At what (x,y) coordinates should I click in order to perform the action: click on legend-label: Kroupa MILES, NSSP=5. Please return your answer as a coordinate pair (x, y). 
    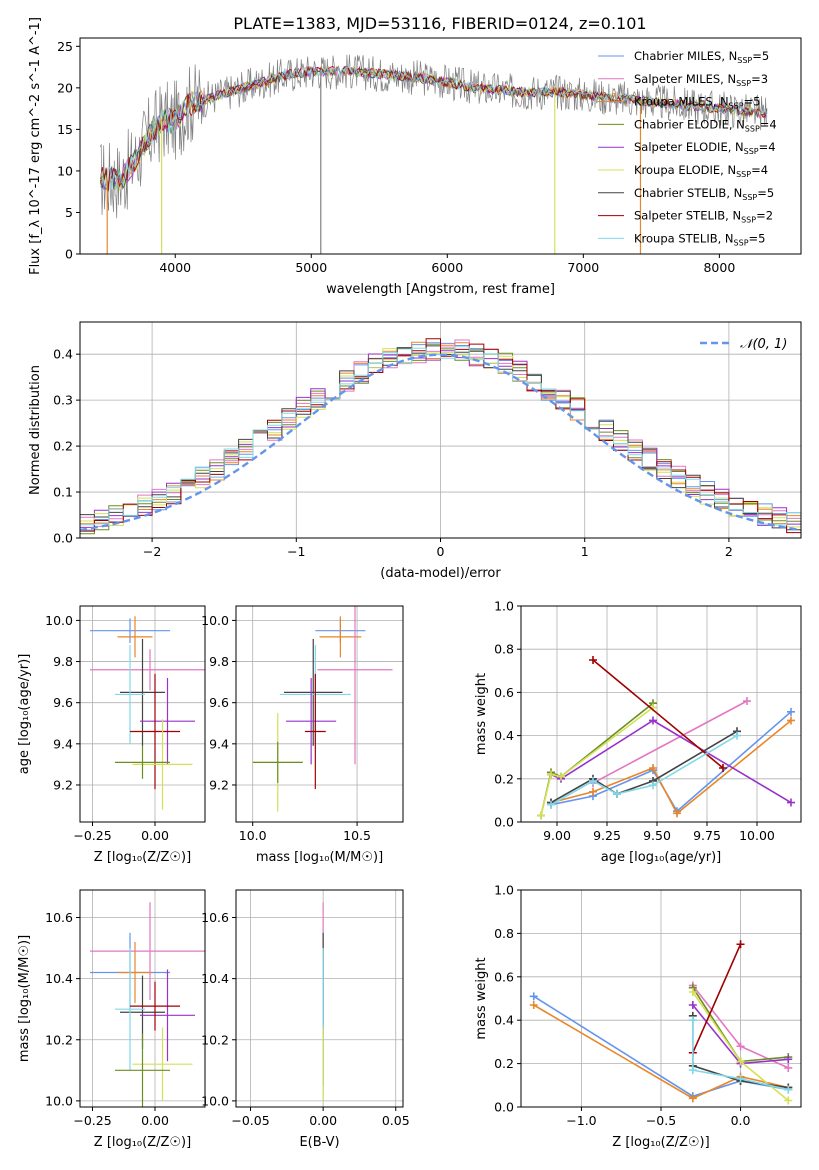
    Looking at the image, I should click on (697, 103).